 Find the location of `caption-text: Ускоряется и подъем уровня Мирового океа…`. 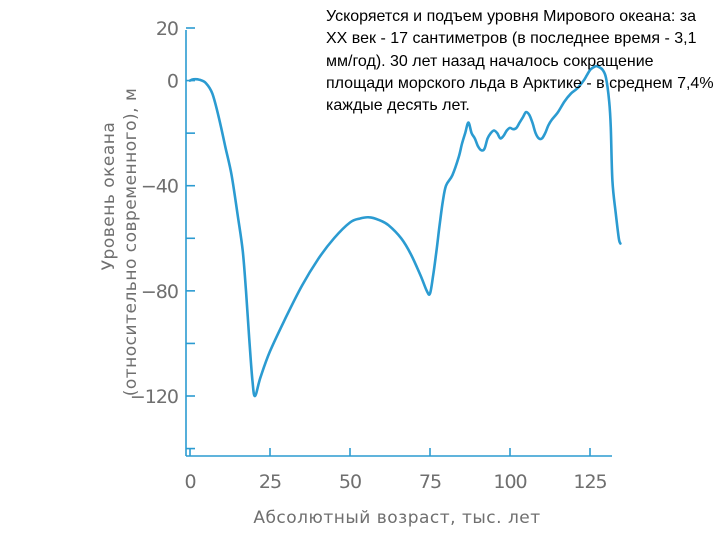

caption-text: Ускоряется и подъем уровня Мирового океа… is located at coordinates (520, 61).